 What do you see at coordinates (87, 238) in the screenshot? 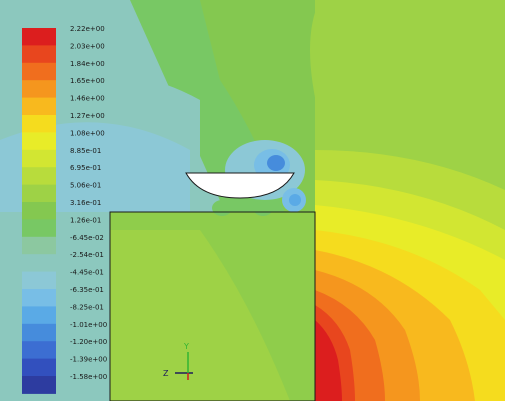
I see `legend-label: -6.45e-02` at bounding box center [87, 238].